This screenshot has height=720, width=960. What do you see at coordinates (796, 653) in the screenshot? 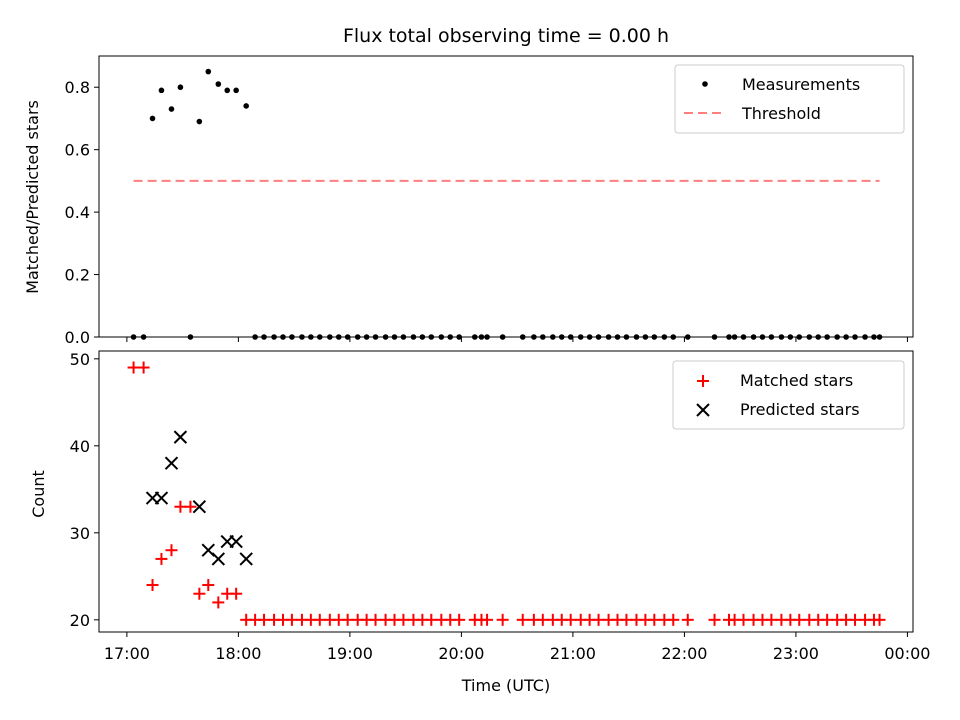
I see `x-tick-label: 23:00` at bounding box center [796, 653].